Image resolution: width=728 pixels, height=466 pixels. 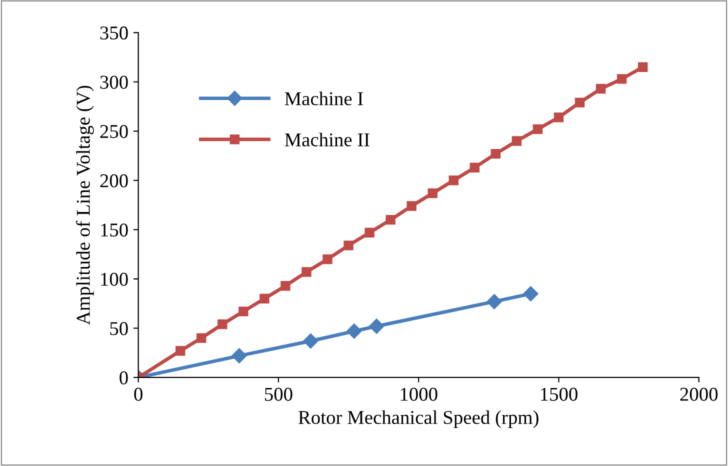 What do you see at coordinates (114, 181) in the screenshot?
I see `y-tick-label: 200` at bounding box center [114, 181].